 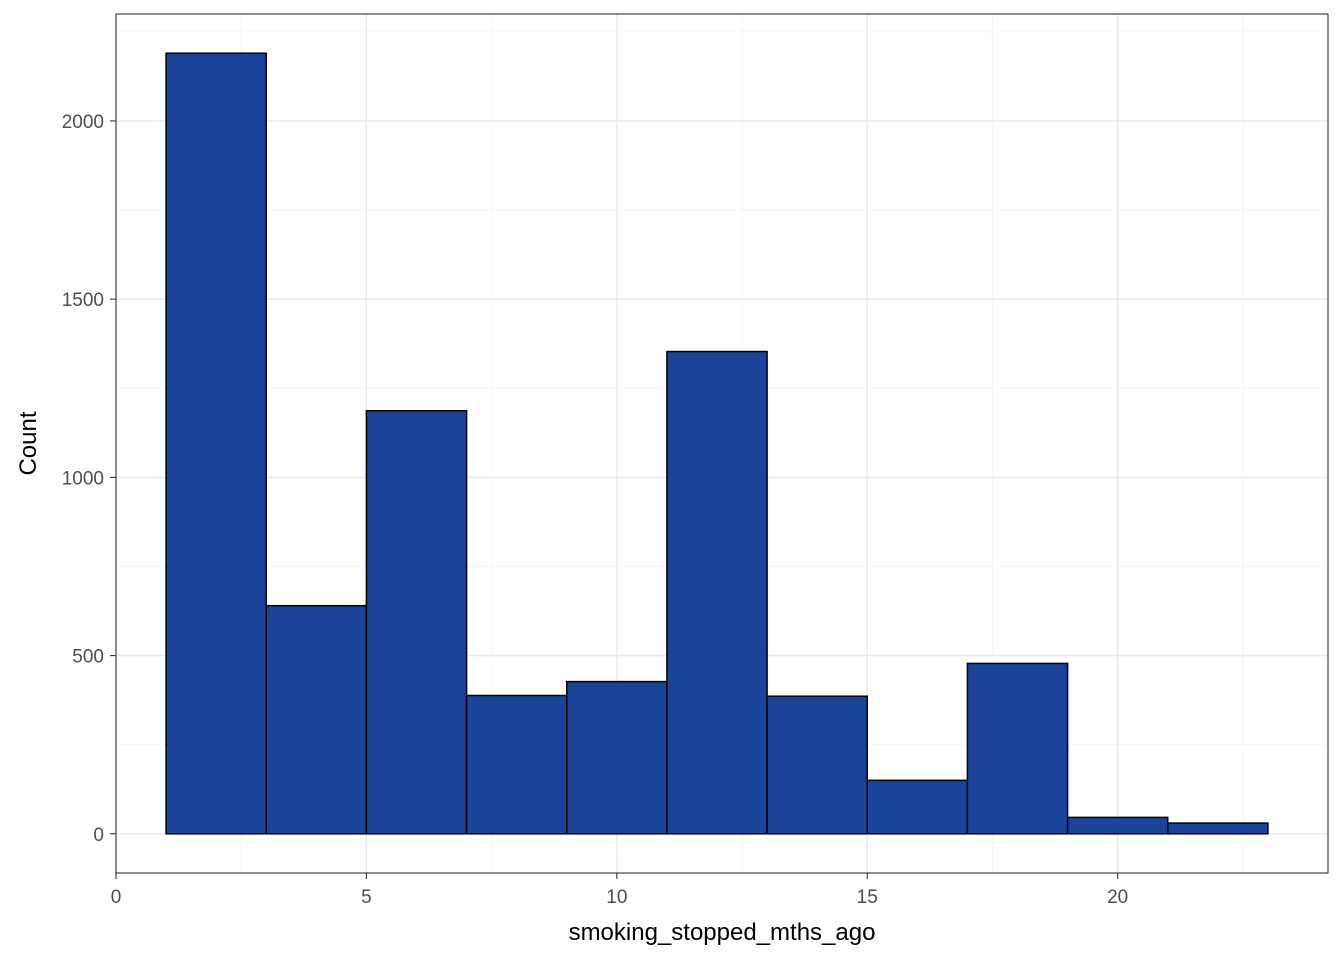 What do you see at coordinates (867, 897) in the screenshot?
I see `x-tick-label: 15` at bounding box center [867, 897].